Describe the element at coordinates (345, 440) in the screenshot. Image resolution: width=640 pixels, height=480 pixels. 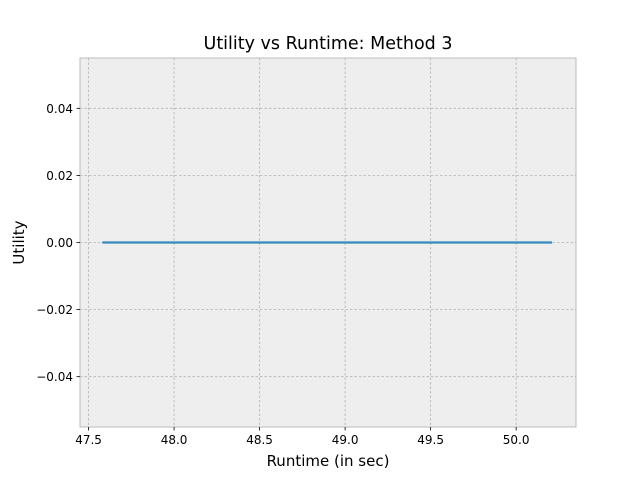
I see `x-tick-label: 49.0` at that location.